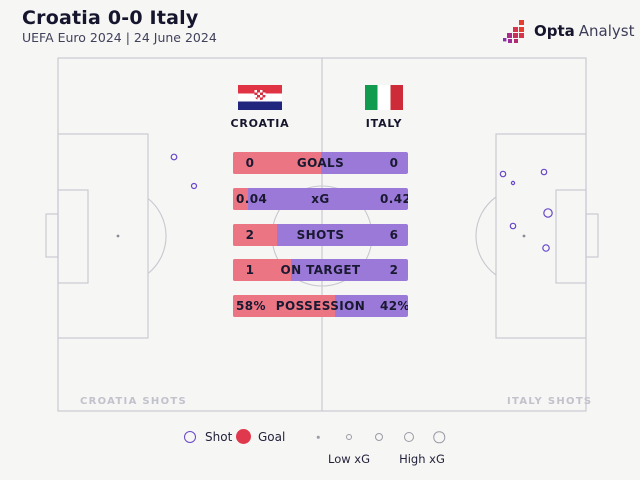 Image resolution: width=640 pixels, height=480 pixels. What do you see at coordinates (260, 95) in the screenshot?
I see `croatia-checkerboard-shield` at bounding box center [260, 95].